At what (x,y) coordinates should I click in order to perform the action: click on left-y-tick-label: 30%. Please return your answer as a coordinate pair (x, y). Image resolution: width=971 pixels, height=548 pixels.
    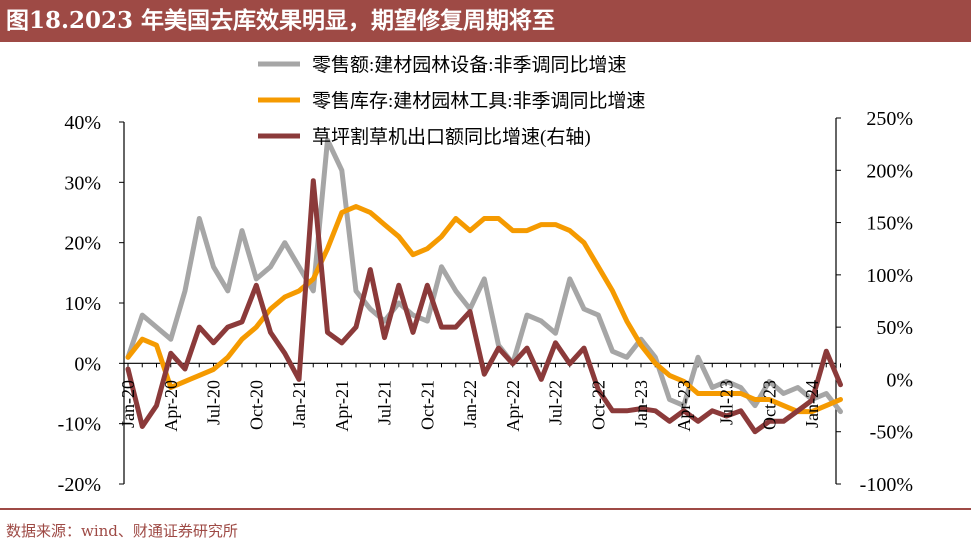
    Looking at the image, I should click on (82, 183).